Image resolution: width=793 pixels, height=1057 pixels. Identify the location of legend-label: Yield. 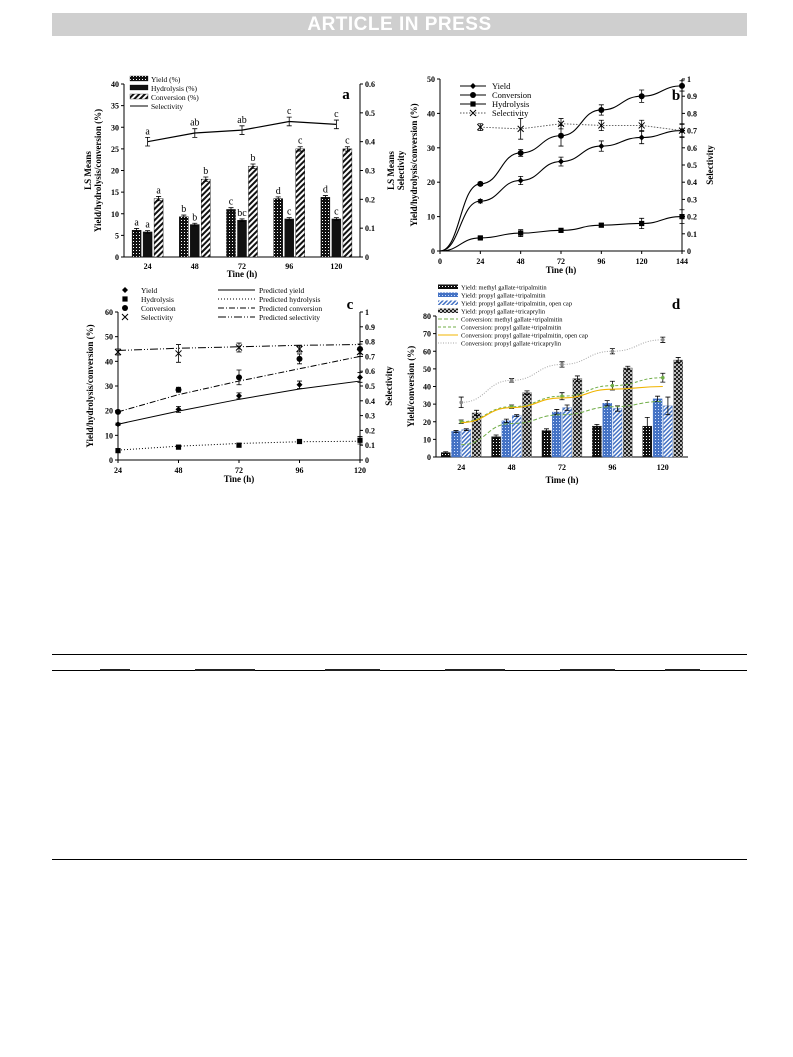
(501, 86).